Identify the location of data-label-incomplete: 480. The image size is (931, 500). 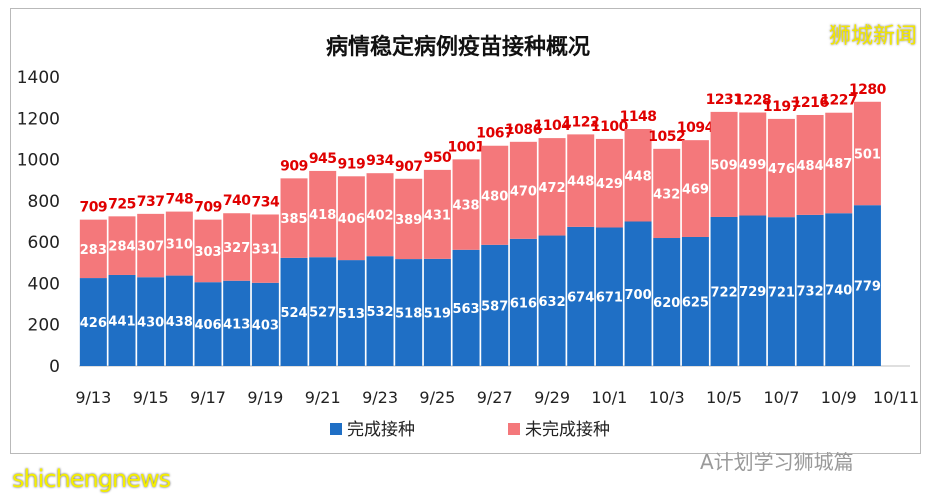
(494, 196).